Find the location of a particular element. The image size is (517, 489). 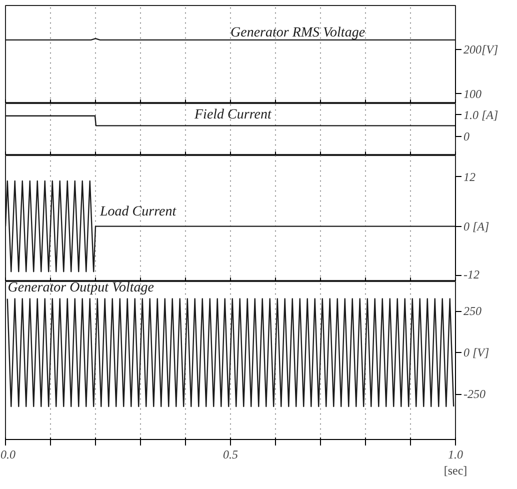

series-label: Generator RMS Voltage is located at coordinates (298, 32).